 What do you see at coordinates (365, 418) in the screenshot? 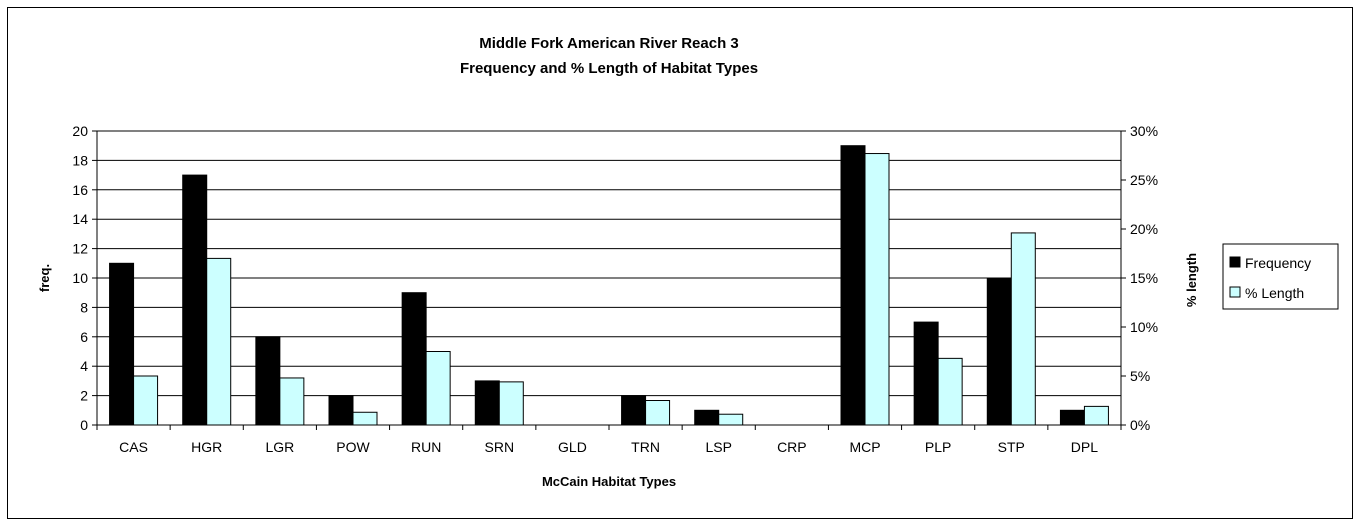
I see `bar-length-pow` at bounding box center [365, 418].